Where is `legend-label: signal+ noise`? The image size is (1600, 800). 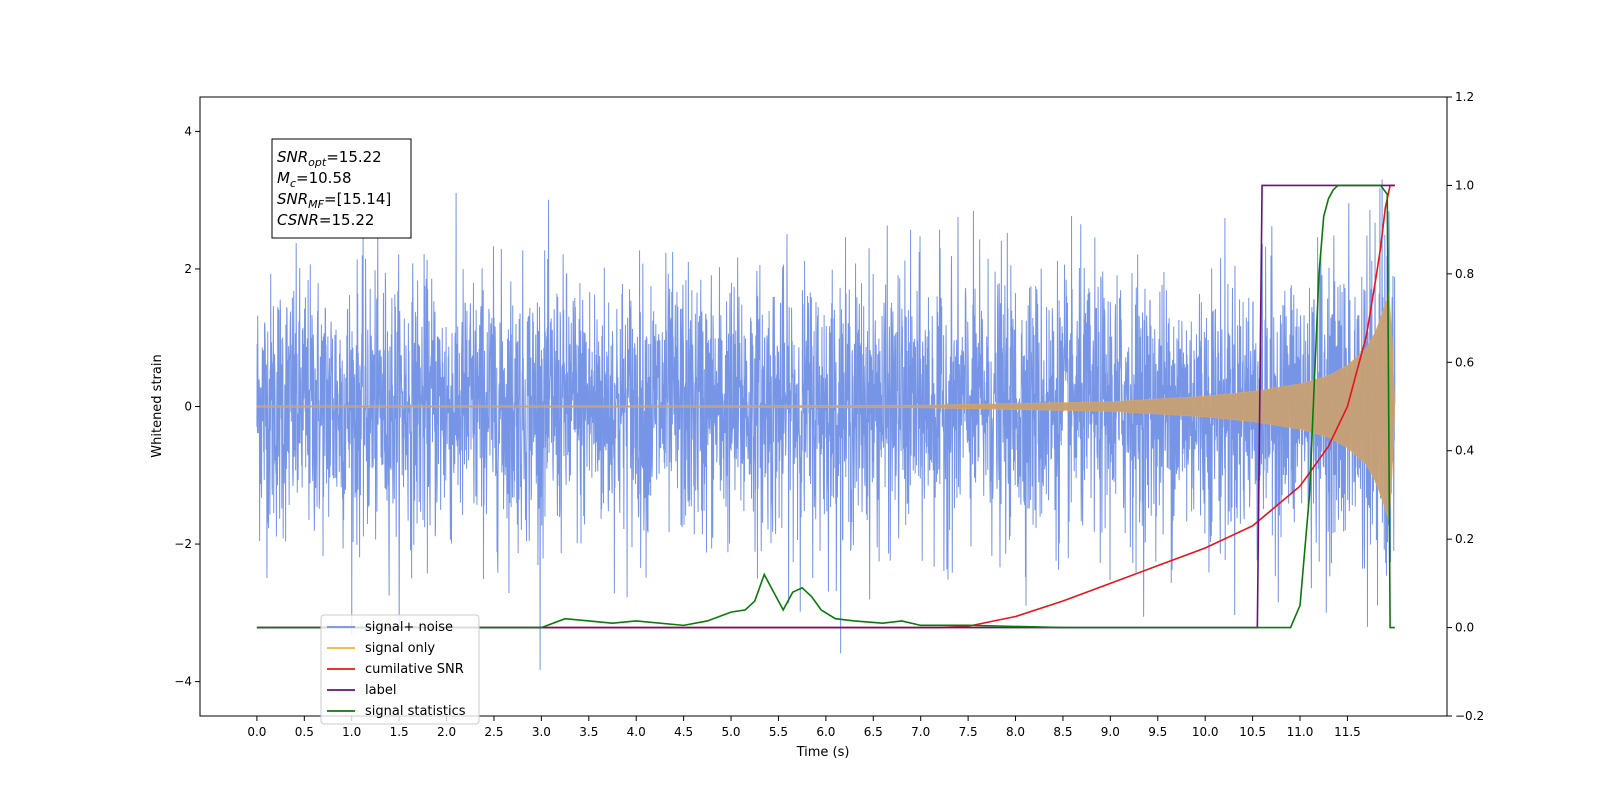
legend-label: signal+ noise is located at coordinates (409, 627).